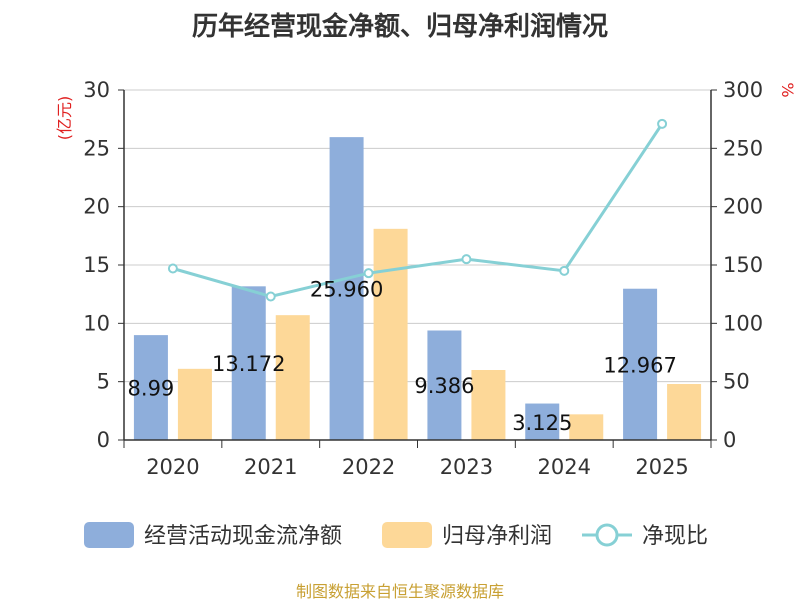 Image resolution: width=800 pixels, height=602 pixels. What do you see at coordinates (497, 536) in the screenshot?
I see `legend-label-profit: 归母净利润` at bounding box center [497, 536].